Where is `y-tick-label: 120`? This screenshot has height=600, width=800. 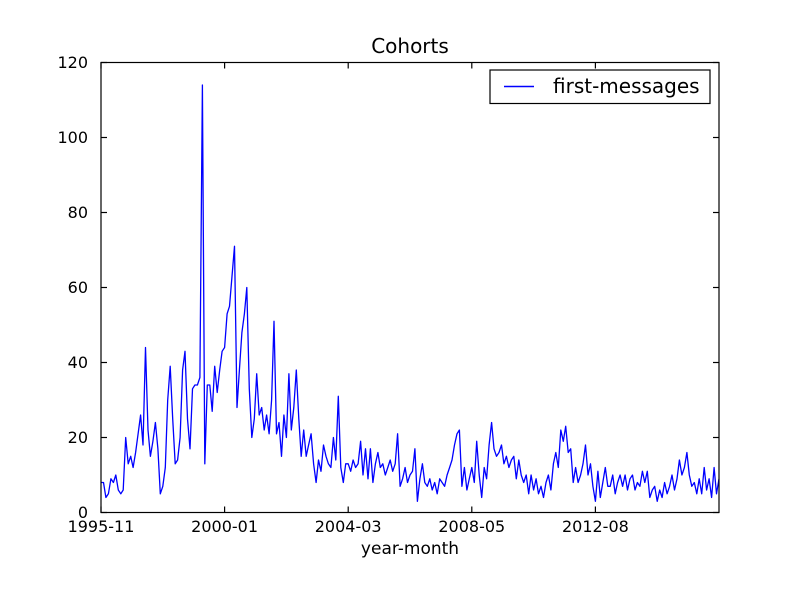
y-tick-label: 120 is located at coordinates (72, 62).